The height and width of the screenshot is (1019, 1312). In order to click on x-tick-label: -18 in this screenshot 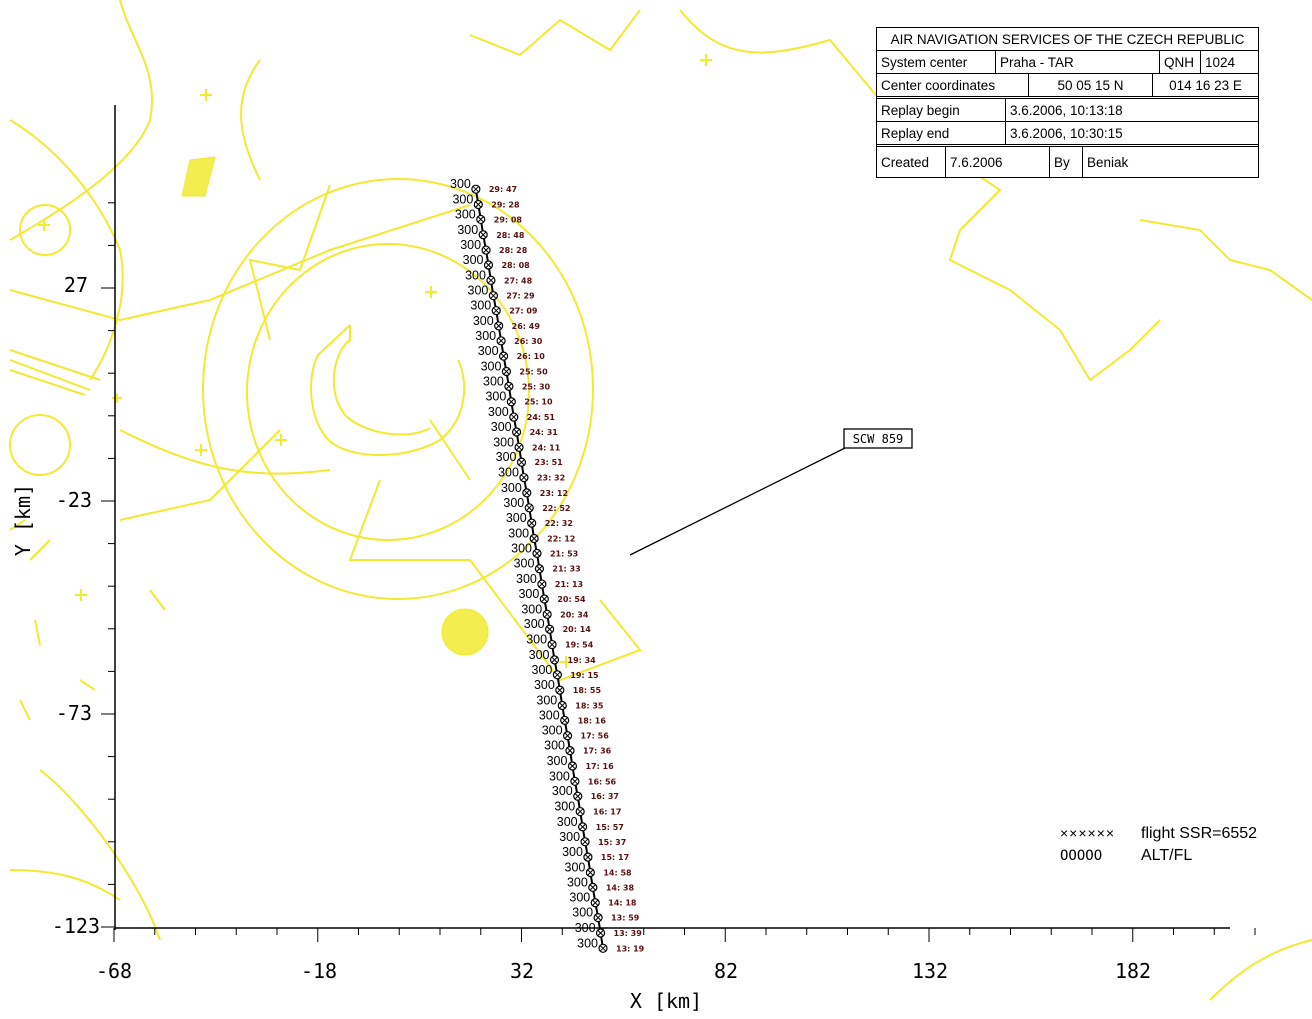, I will do `click(319, 971)`.